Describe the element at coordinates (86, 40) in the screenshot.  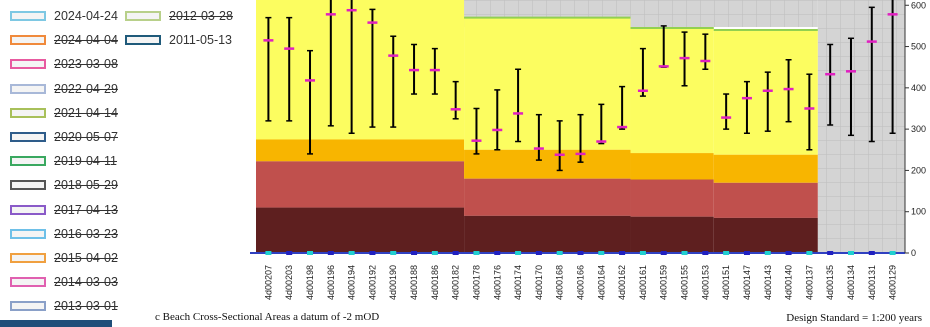
I see `legend-label: 2024-04-04` at that location.